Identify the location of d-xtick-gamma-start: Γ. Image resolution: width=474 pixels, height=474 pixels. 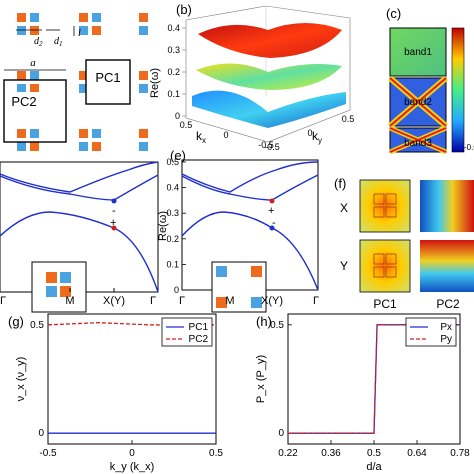
(3, 301).